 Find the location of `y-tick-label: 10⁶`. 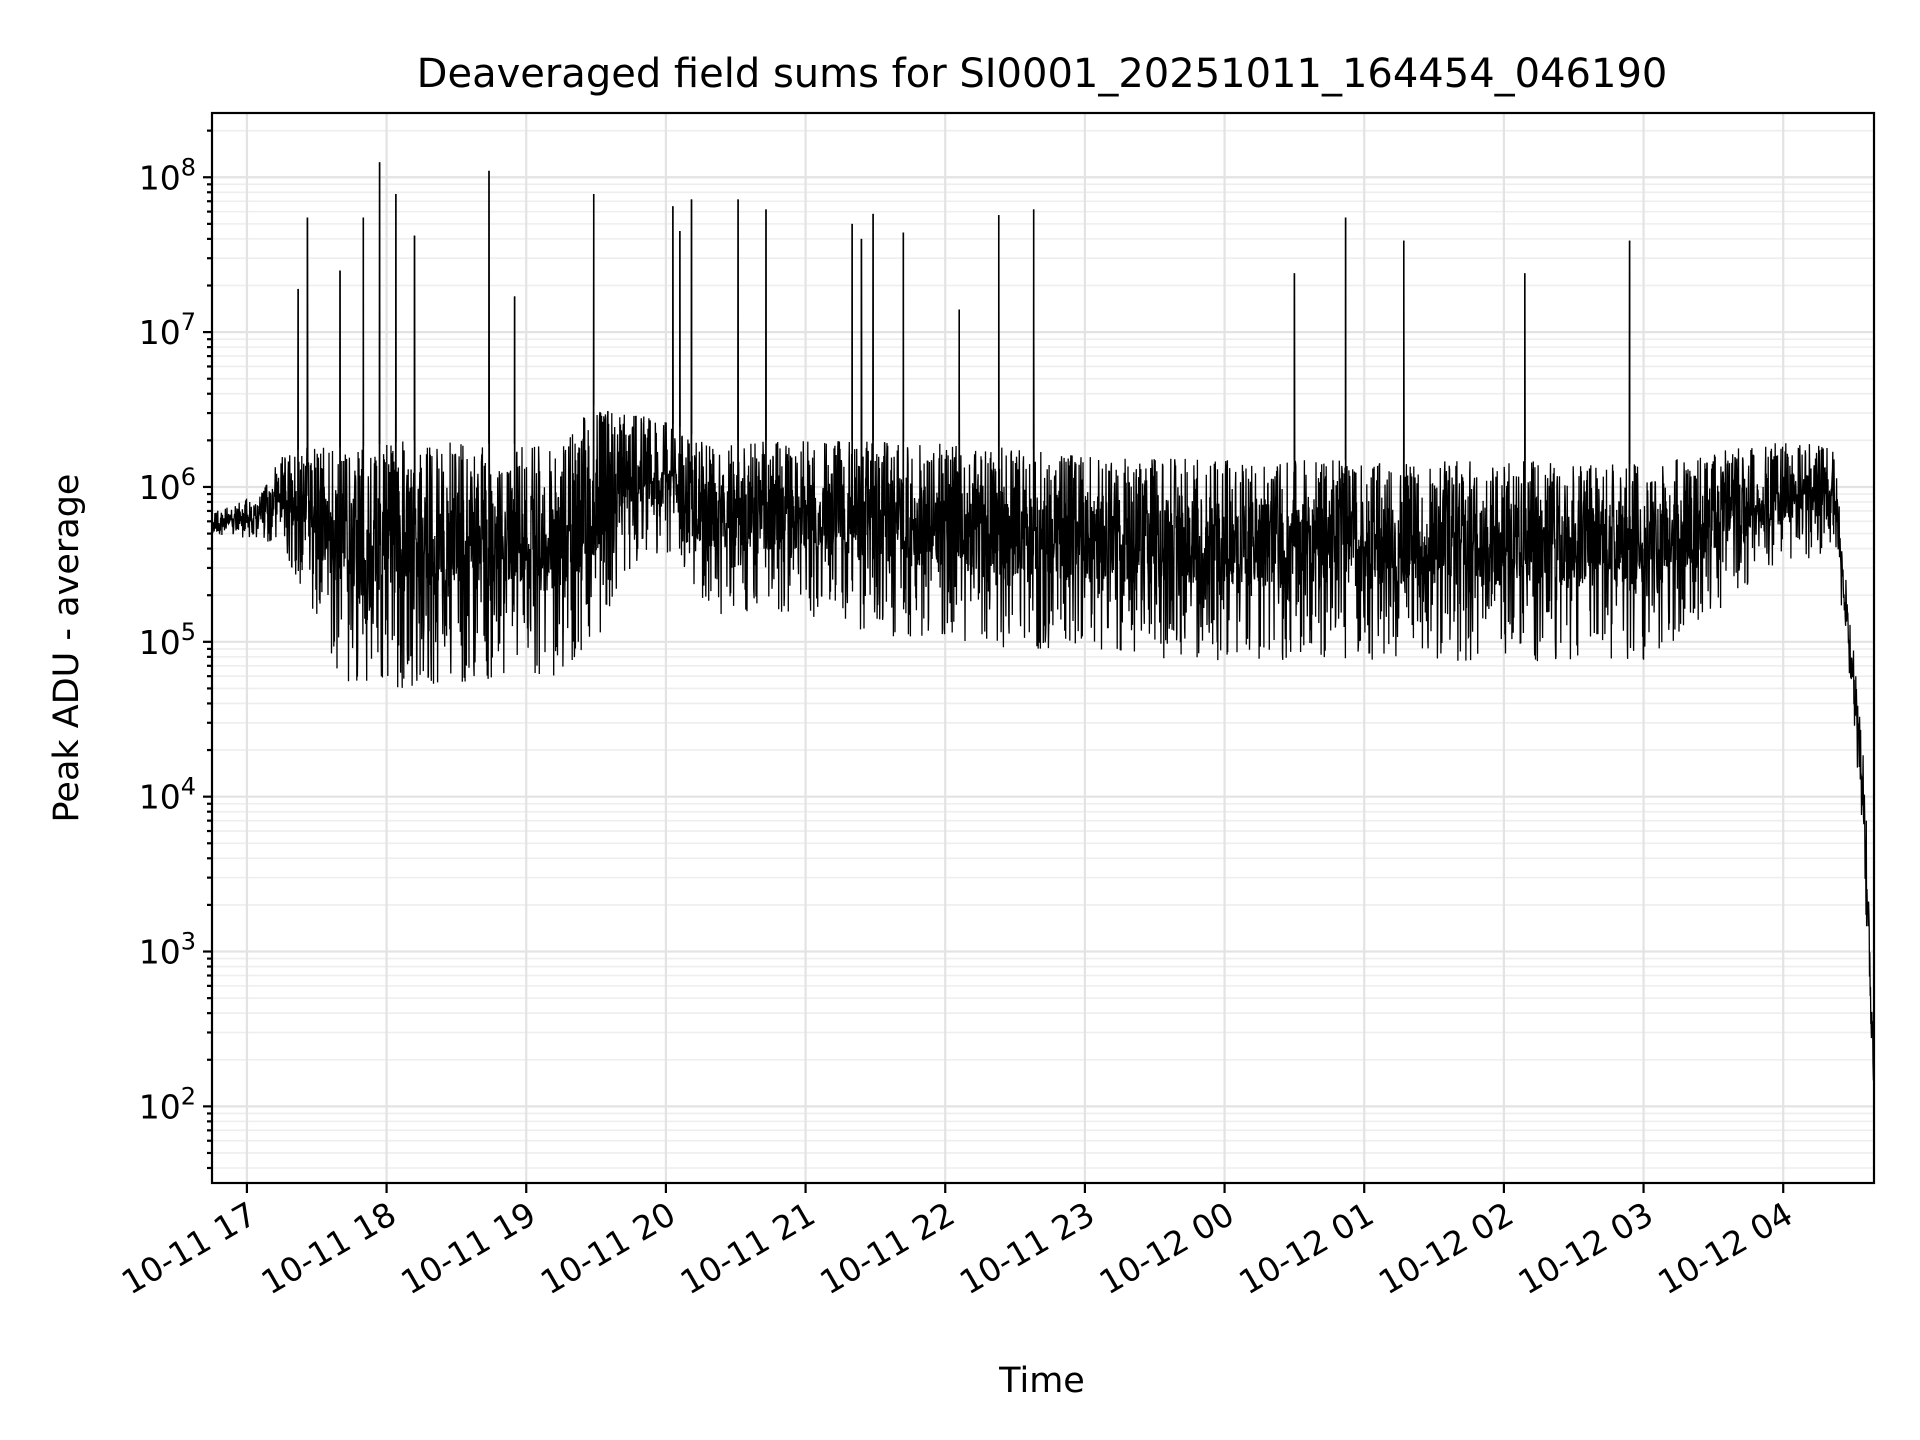

y-tick-label: 10⁶ is located at coordinates (167, 485).